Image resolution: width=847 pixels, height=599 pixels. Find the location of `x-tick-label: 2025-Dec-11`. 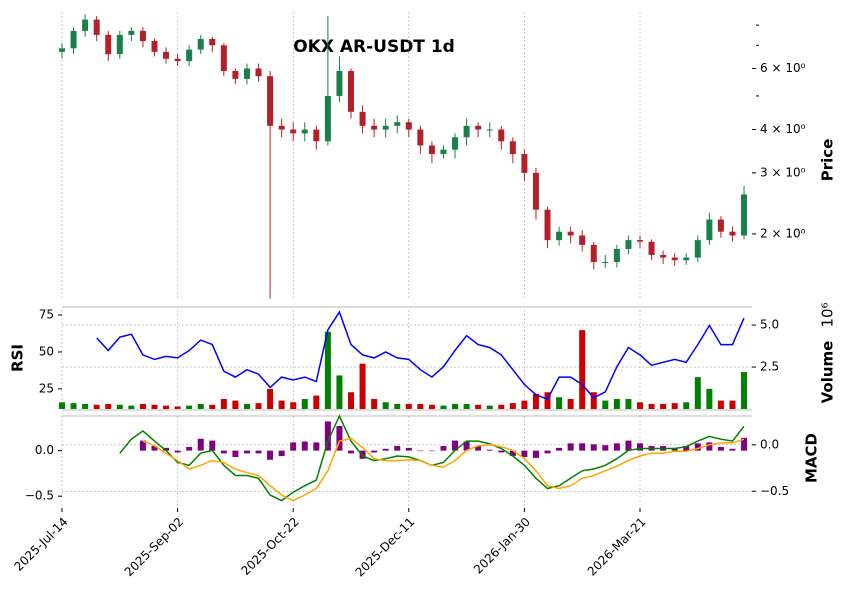

x-tick-label: 2025-Dec-11 is located at coordinates (385, 547).